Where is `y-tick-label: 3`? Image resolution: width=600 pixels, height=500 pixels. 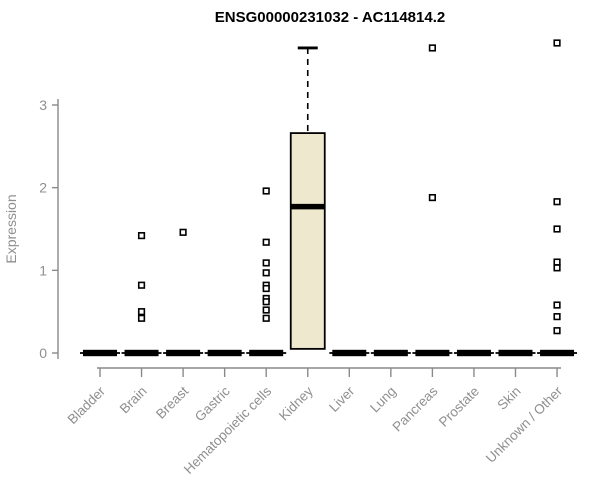
y-tick-label: 3 is located at coordinates (43, 105).